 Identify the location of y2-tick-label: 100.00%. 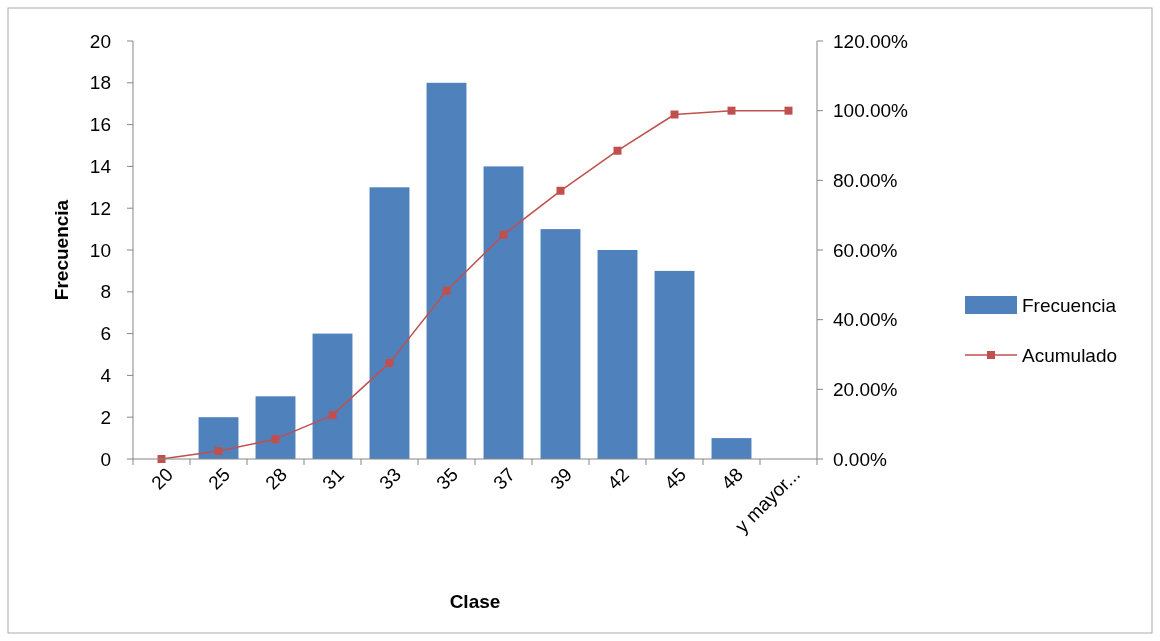
(871, 111).